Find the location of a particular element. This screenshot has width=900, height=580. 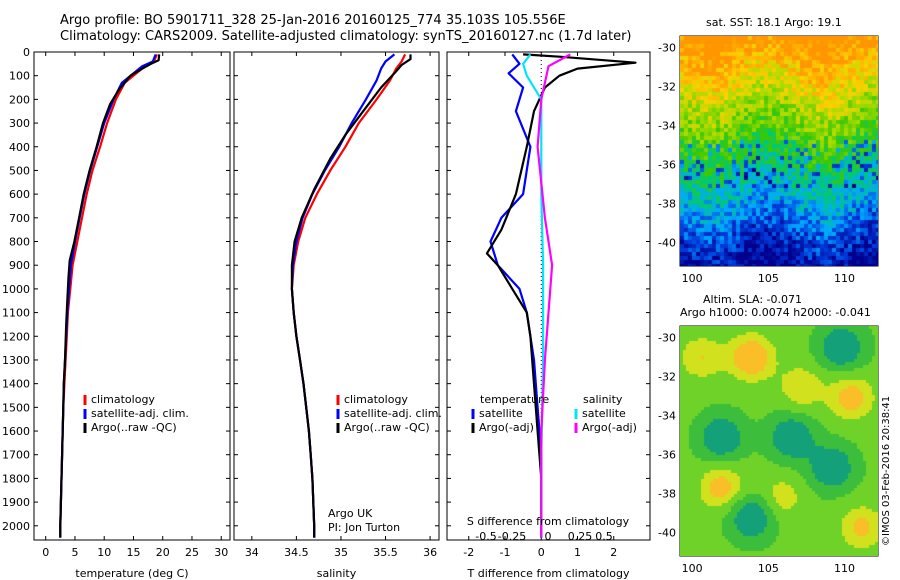

depth-tick-label: 100 is located at coordinates (19, 76).